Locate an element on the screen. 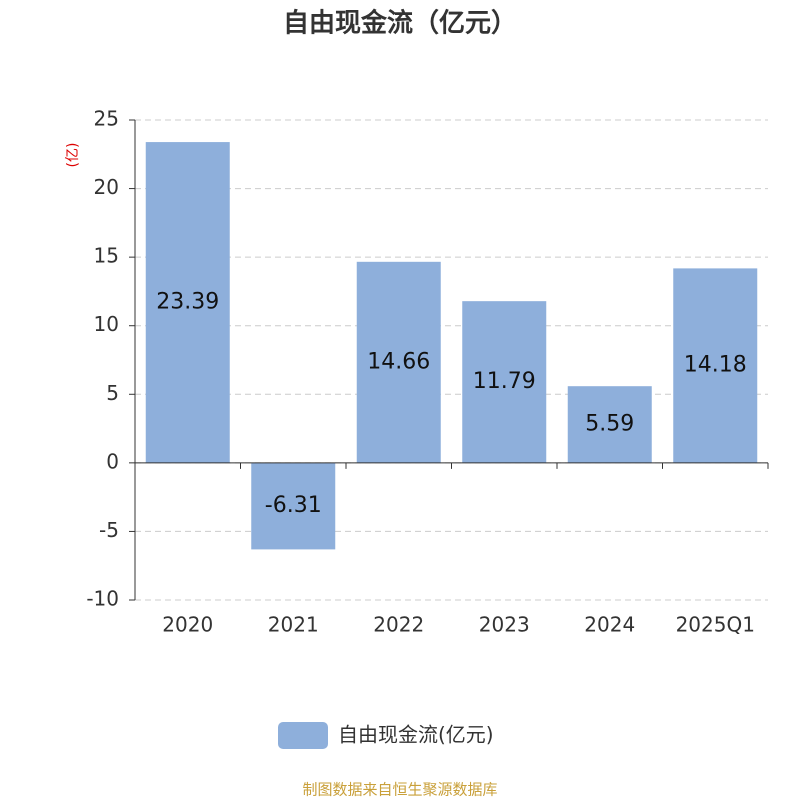  x-tick-label: 2024 is located at coordinates (609, 625).